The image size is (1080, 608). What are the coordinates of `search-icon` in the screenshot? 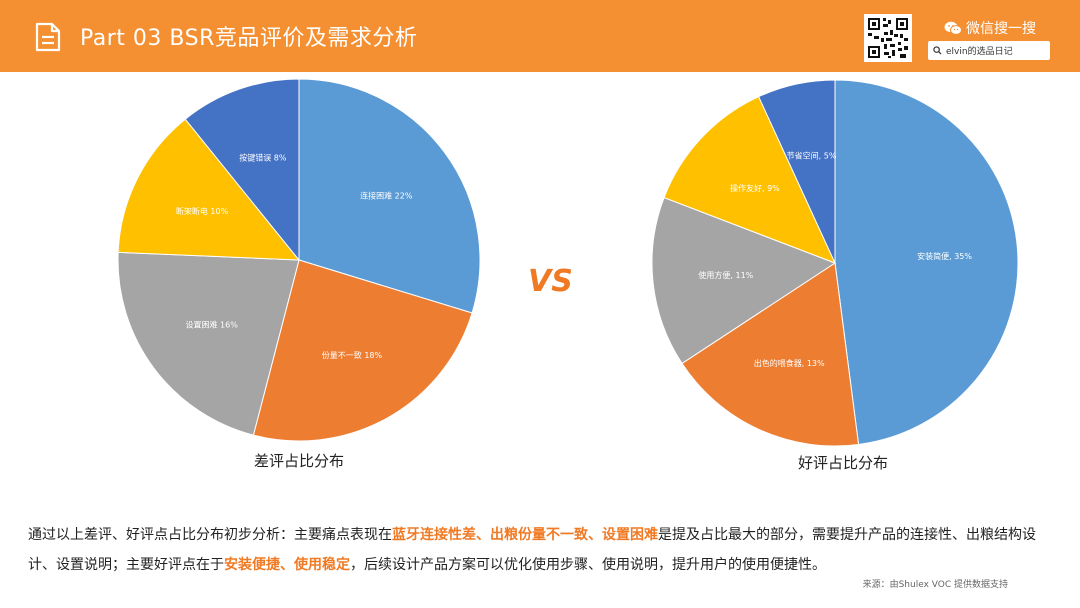 It's located at (937, 50).